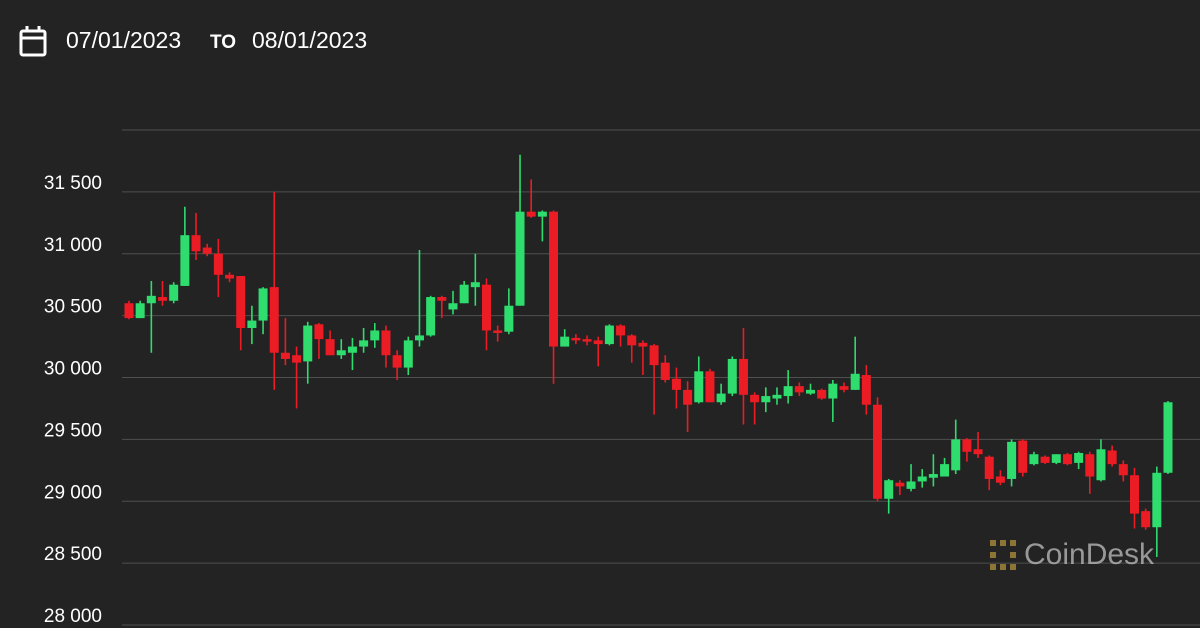 The width and height of the screenshot is (1200, 628). Describe the element at coordinates (1089, 554) in the screenshot. I see `watermark: CoinDesk` at that location.